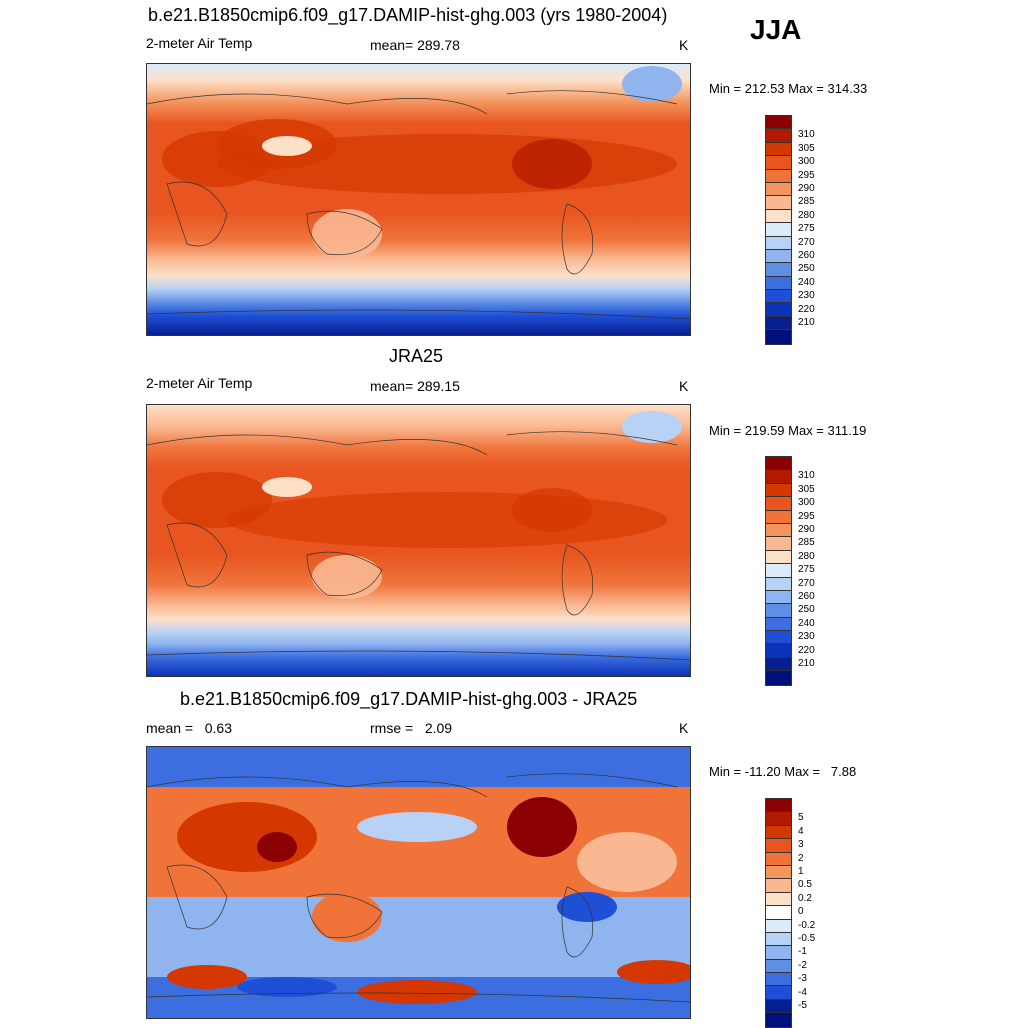 The image size is (1024, 1028). I want to click on panel3-minmax: Min = -11.20 Max = 7.88, so click(783, 771).